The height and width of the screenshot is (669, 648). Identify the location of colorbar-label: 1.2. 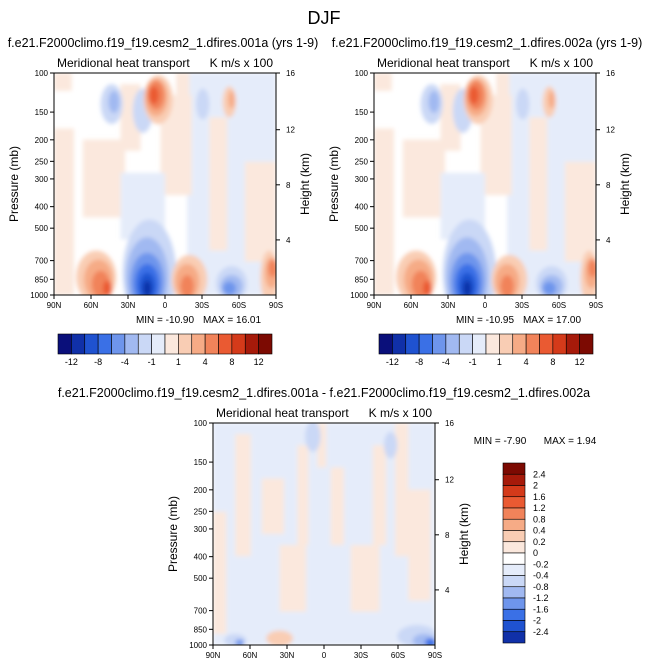
(539, 508).